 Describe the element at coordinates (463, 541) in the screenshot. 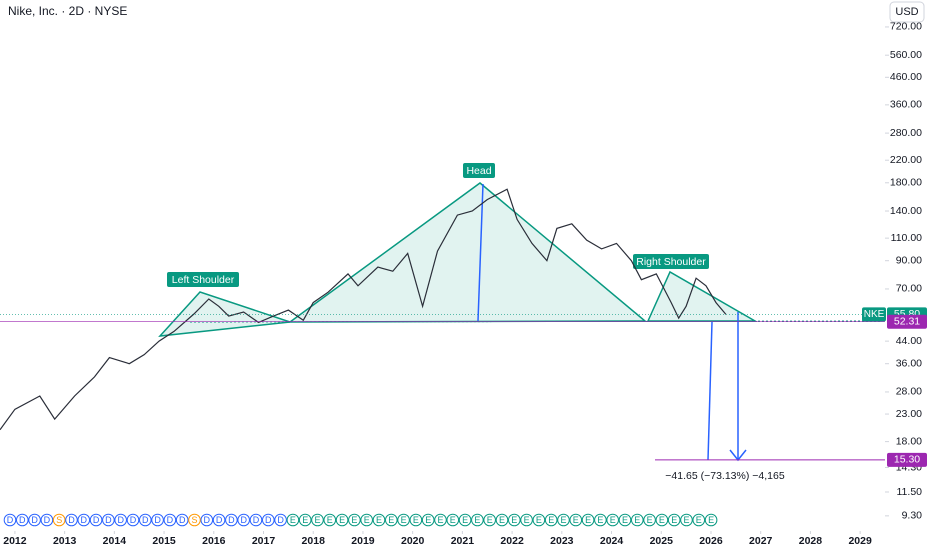

I see `x-tick-label: 2021` at that location.